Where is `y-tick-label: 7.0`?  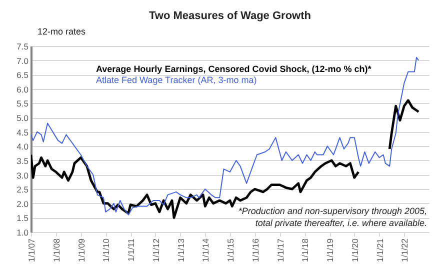 y-tick-label: 7.0 is located at coordinates (22, 61).